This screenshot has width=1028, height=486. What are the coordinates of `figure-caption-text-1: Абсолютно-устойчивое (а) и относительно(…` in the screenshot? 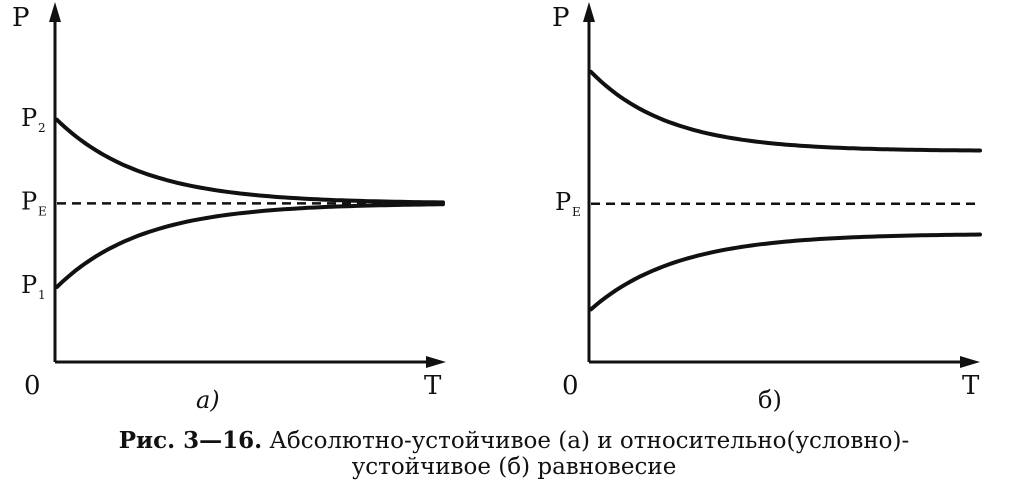 It's located at (586, 441).